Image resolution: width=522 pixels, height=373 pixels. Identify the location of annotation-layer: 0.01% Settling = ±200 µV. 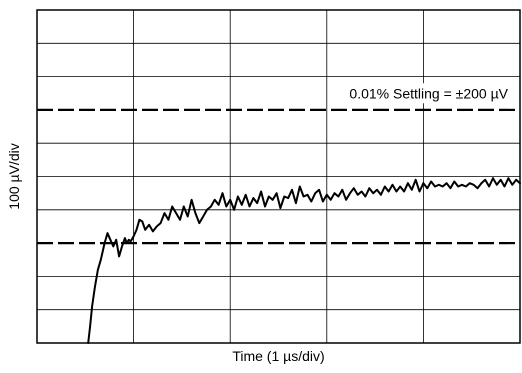
(429, 93).